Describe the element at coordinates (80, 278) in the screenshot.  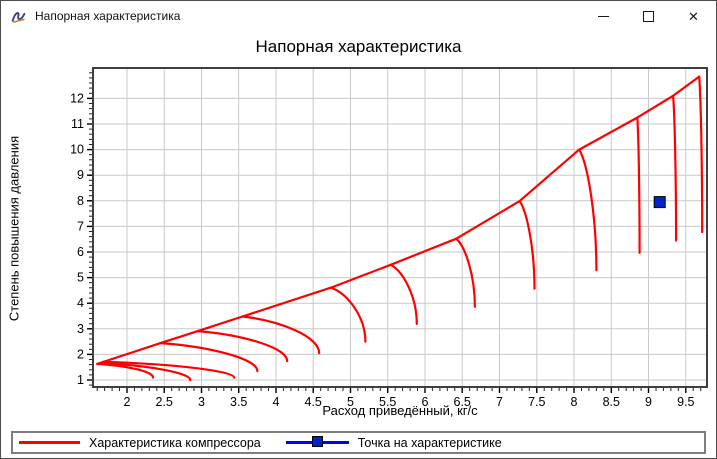
I see `y-tick-label: 5` at that location.